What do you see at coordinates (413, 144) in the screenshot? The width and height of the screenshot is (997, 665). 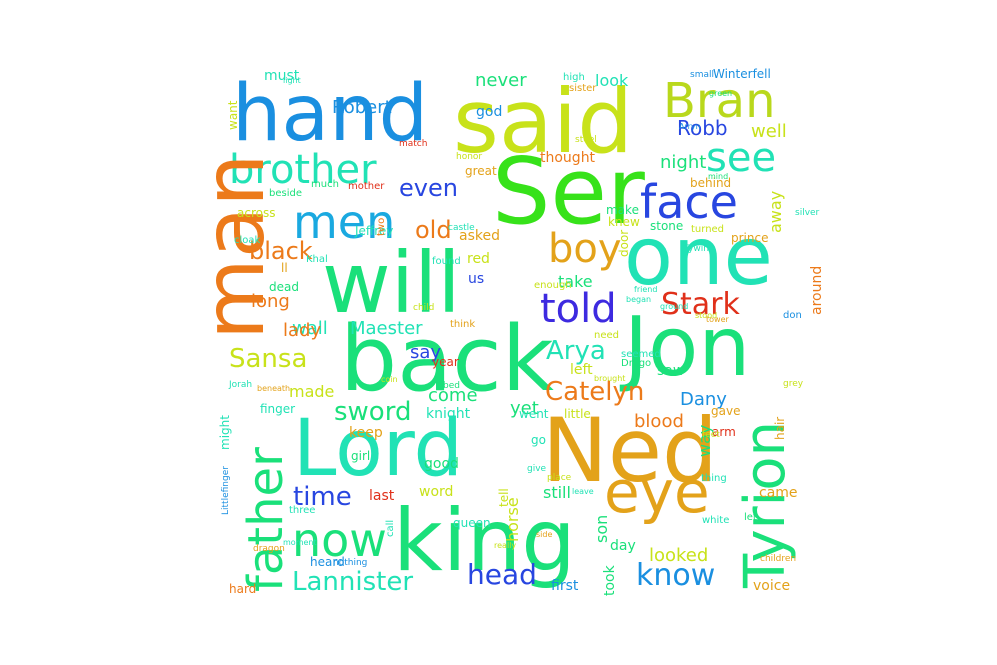 I see `word-match: match` at bounding box center [413, 144].